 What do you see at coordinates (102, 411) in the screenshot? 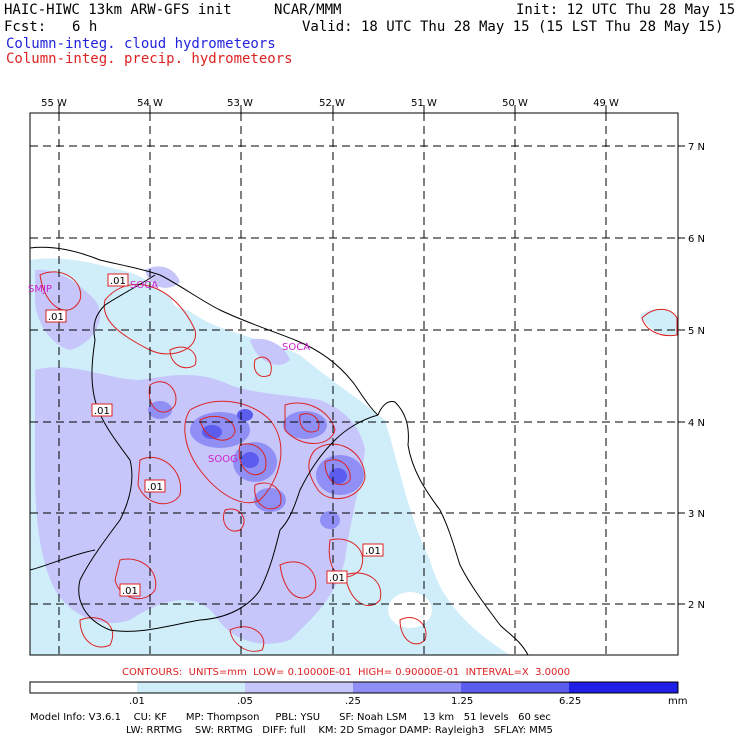
I see `contour-label-3: .01` at bounding box center [102, 411].